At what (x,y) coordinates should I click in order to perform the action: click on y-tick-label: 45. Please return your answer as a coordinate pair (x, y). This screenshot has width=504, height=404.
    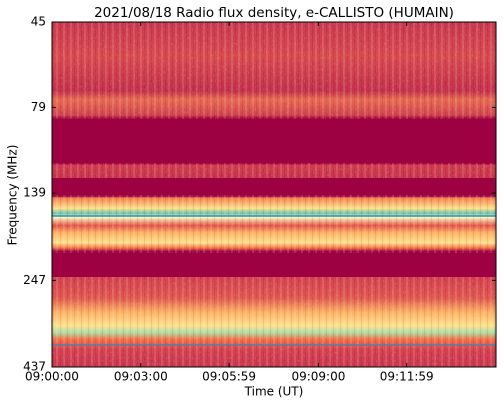
    Looking at the image, I should click on (38, 22).